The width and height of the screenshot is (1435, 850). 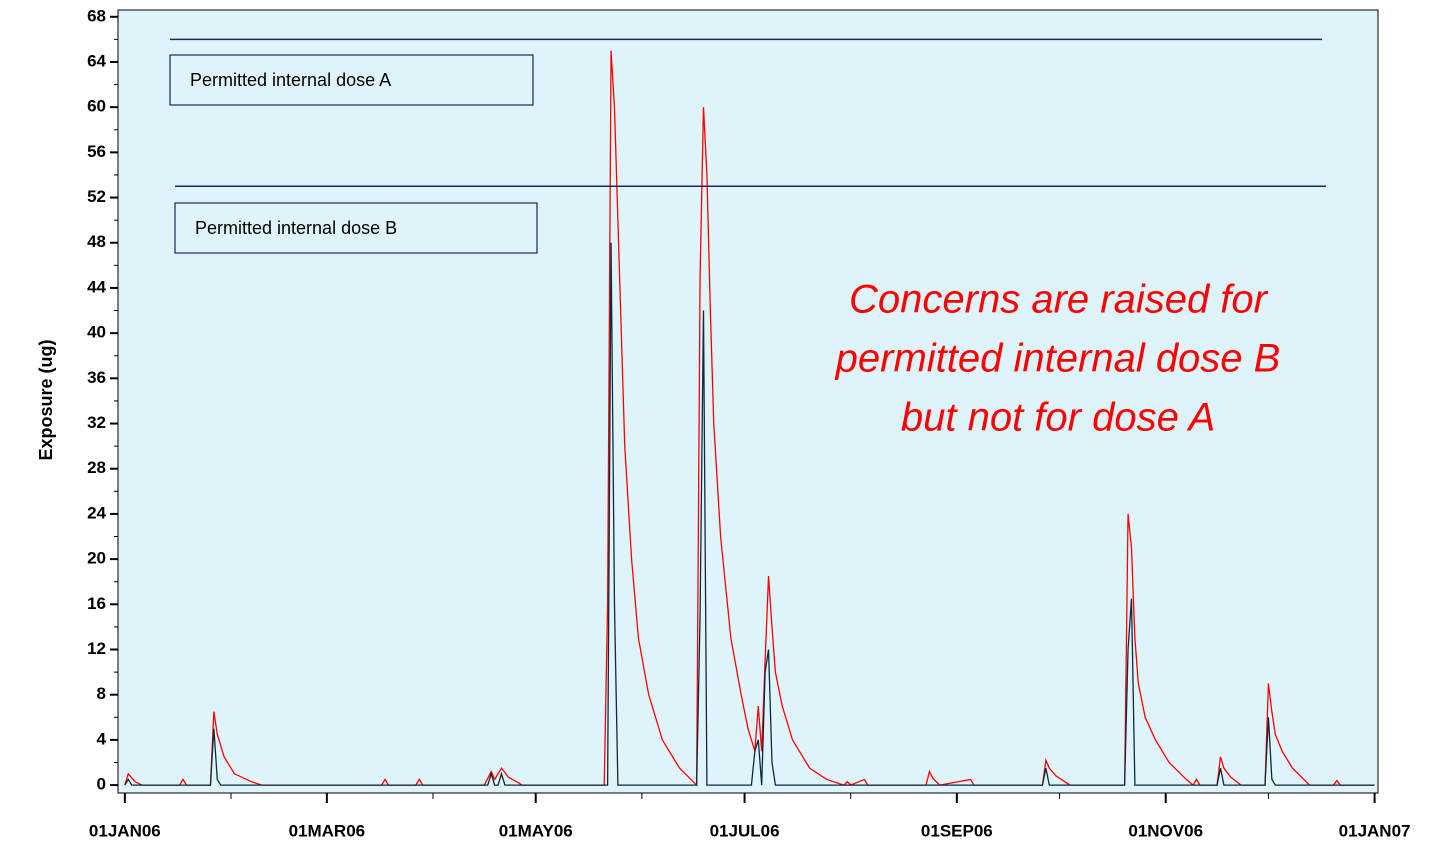 I want to click on x-tick-label: 01SEP06, so click(x=957, y=830).